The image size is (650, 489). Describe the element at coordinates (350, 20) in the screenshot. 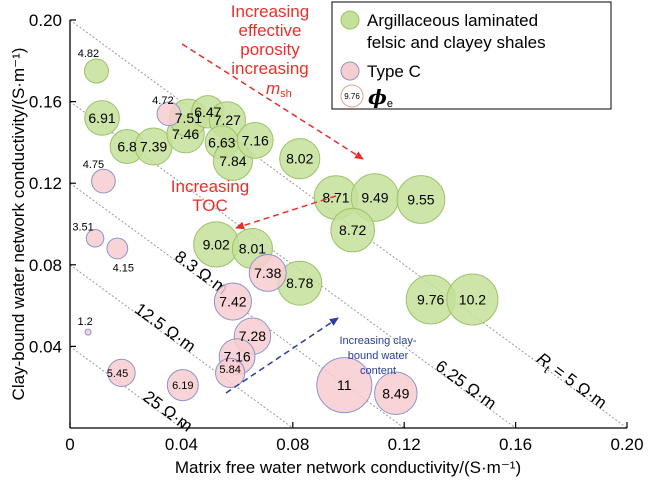

I see `legend-marker-argillaceous` at that location.